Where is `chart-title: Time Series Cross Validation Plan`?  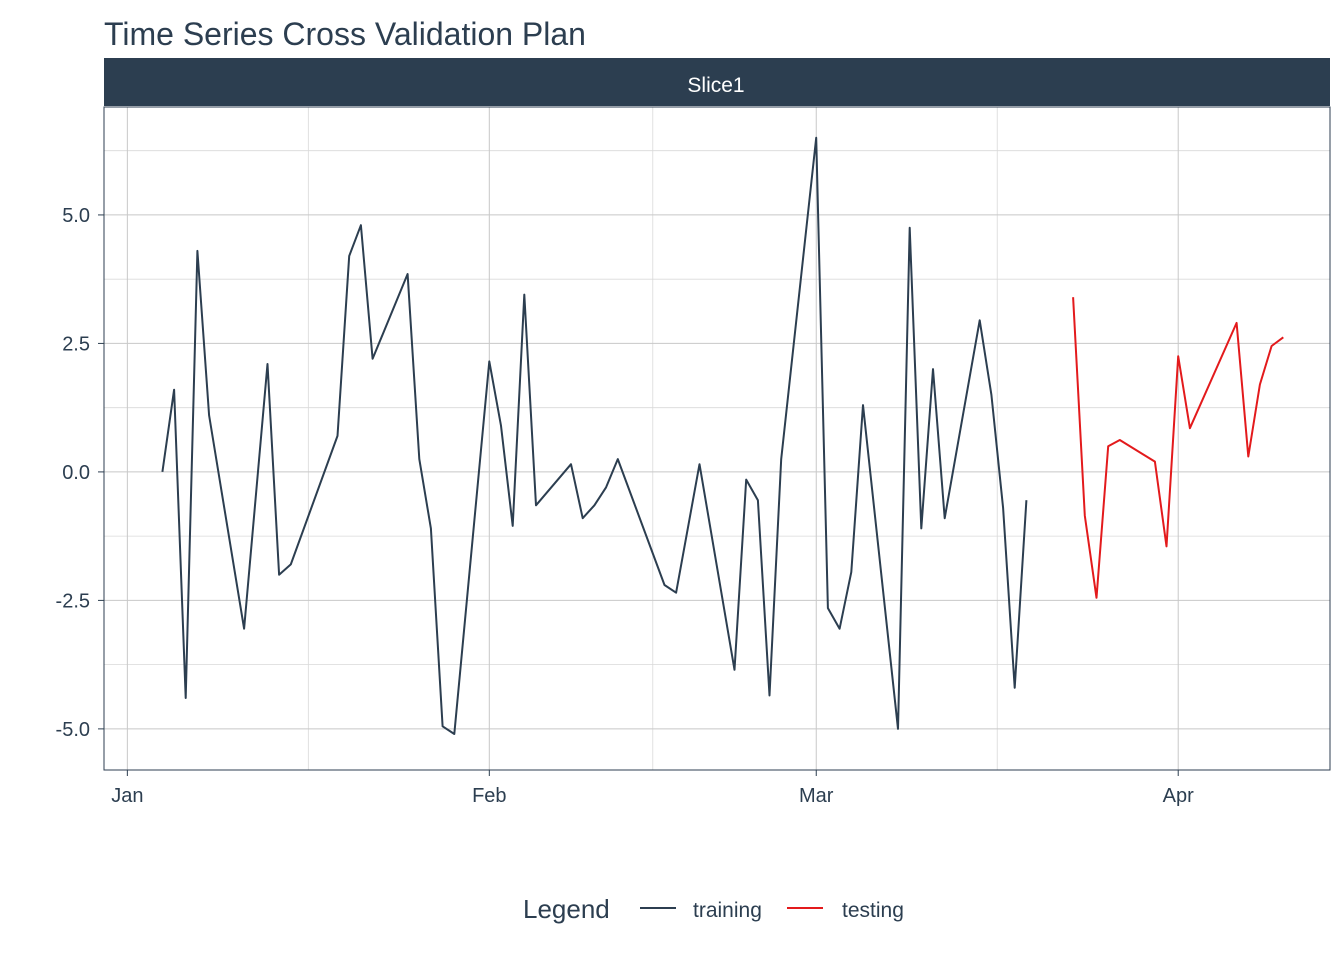 chart-title: Time Series Cross Validation Plan is located at coordinates (345, 34).